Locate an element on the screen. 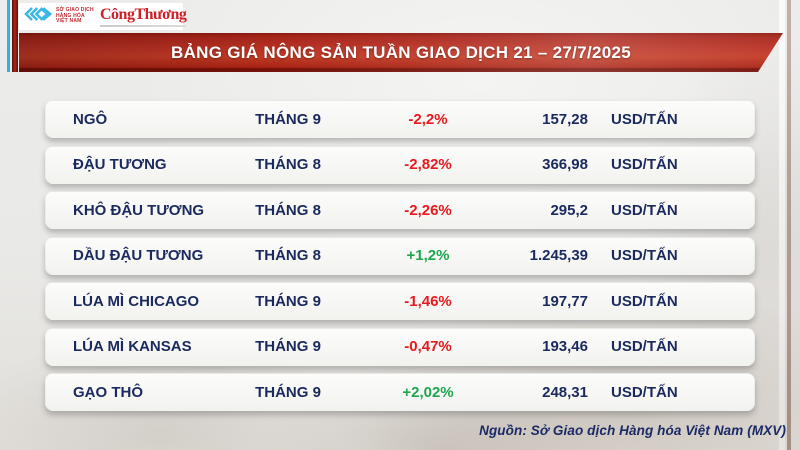  change-percent: -1,46% is located at coordinates (428, 301).